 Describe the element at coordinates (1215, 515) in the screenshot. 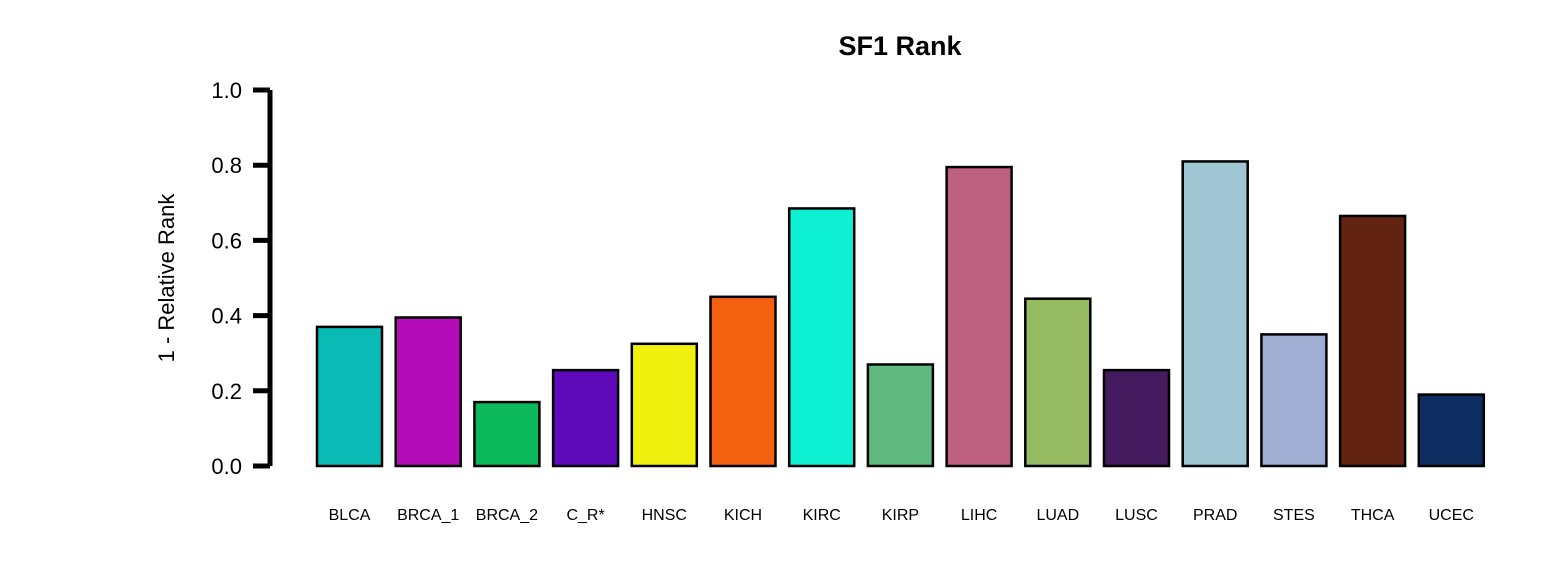

I see `x-tick-label: PRAD` at that location.